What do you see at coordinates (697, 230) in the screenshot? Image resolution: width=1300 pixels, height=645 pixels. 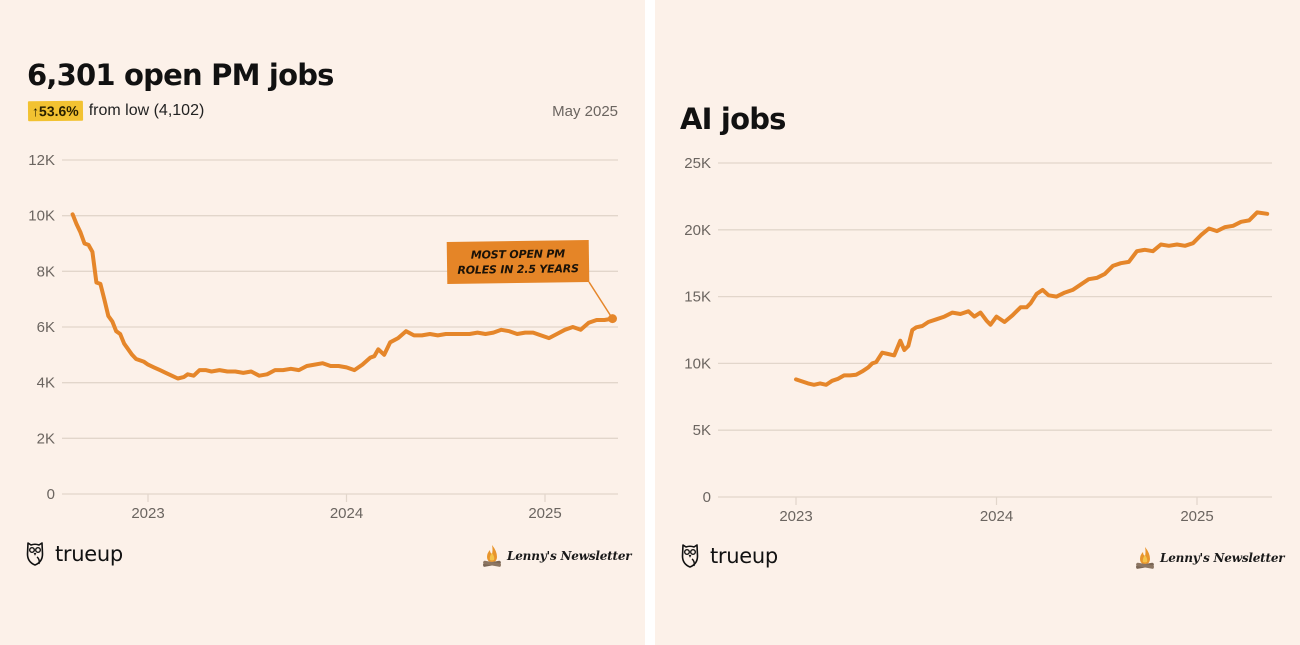 I see `y-tick-label: 20K` at bounding box center [697, 230].